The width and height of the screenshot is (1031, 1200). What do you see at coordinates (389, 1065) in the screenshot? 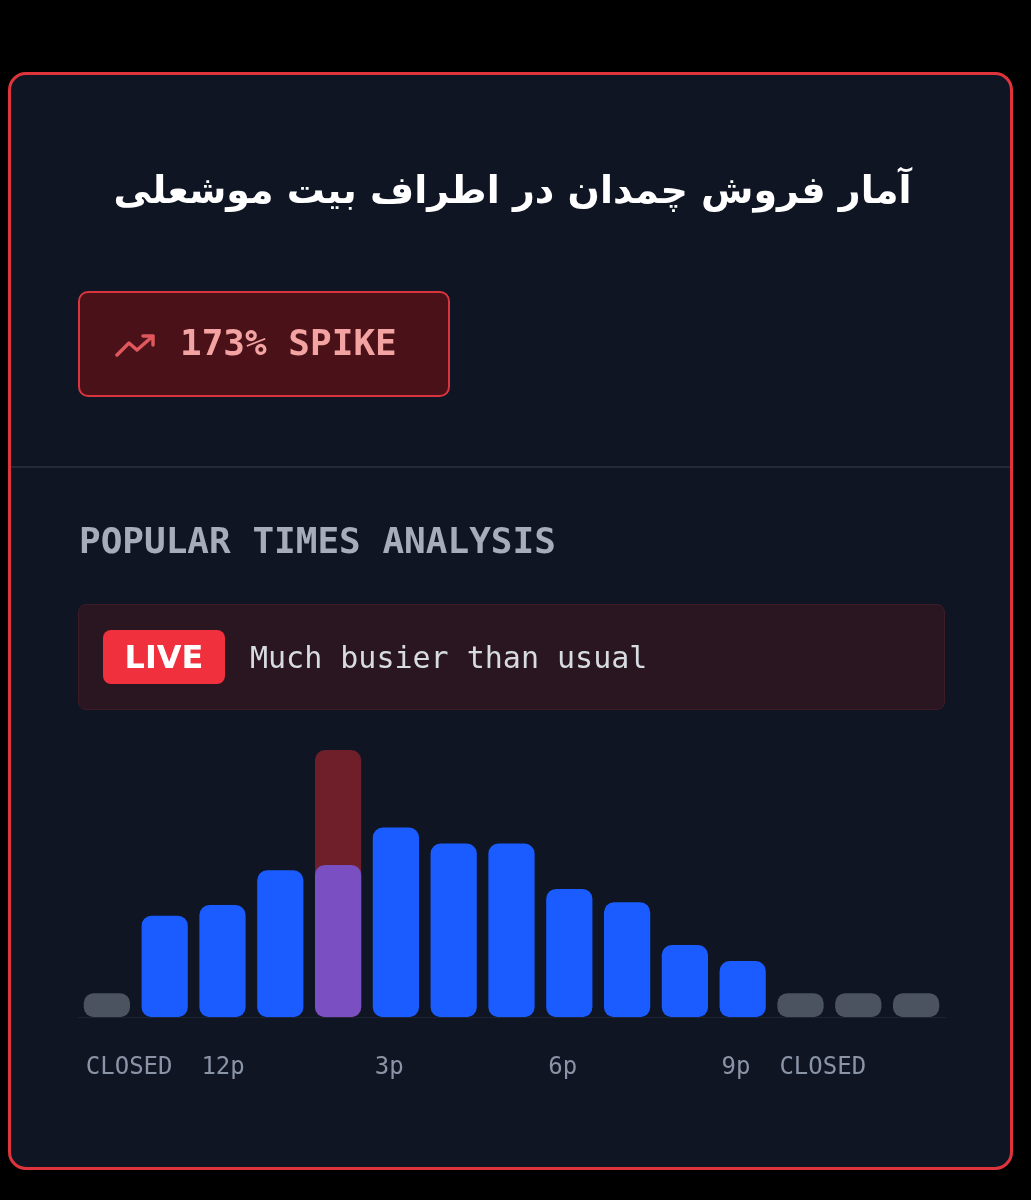
I see `x-tick-label: 3p` at bounding box center [389, 1065].